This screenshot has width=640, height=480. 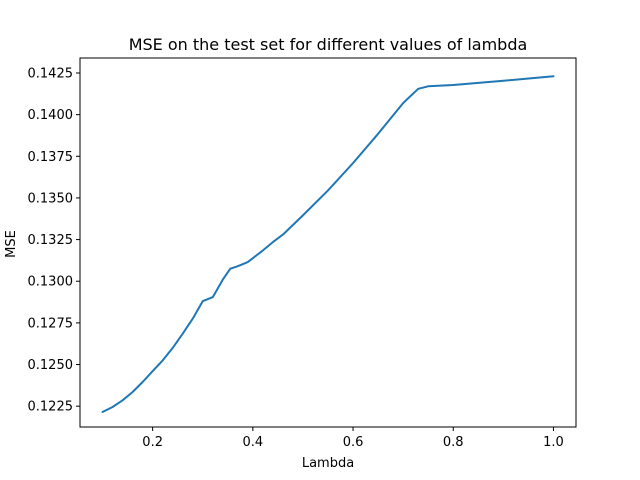 I want to click on x-axis-label: Lambda, so click(x=328, y=463).